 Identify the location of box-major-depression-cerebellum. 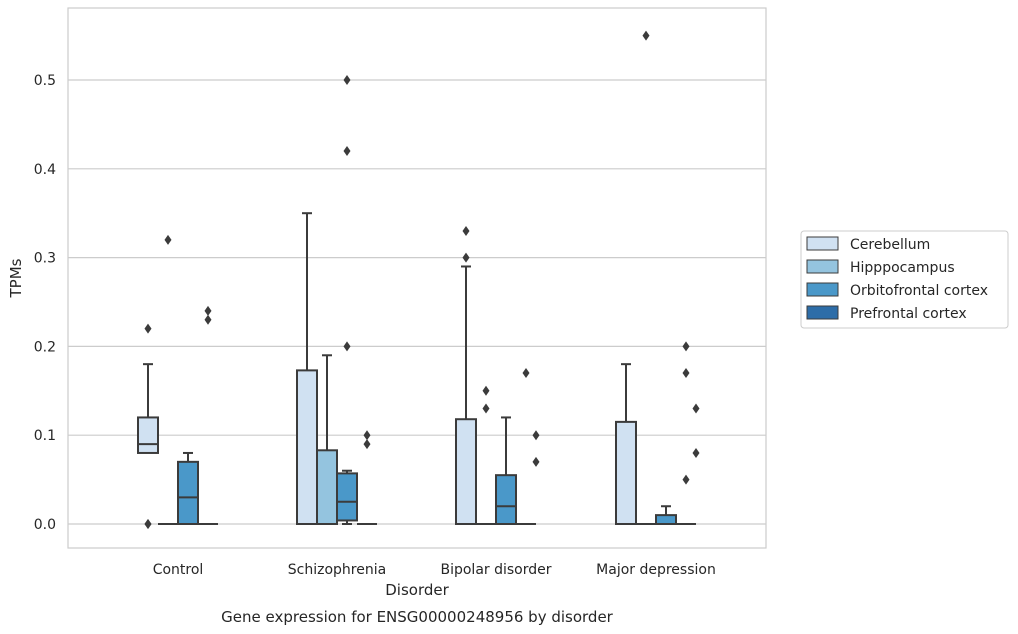
(626, 444).